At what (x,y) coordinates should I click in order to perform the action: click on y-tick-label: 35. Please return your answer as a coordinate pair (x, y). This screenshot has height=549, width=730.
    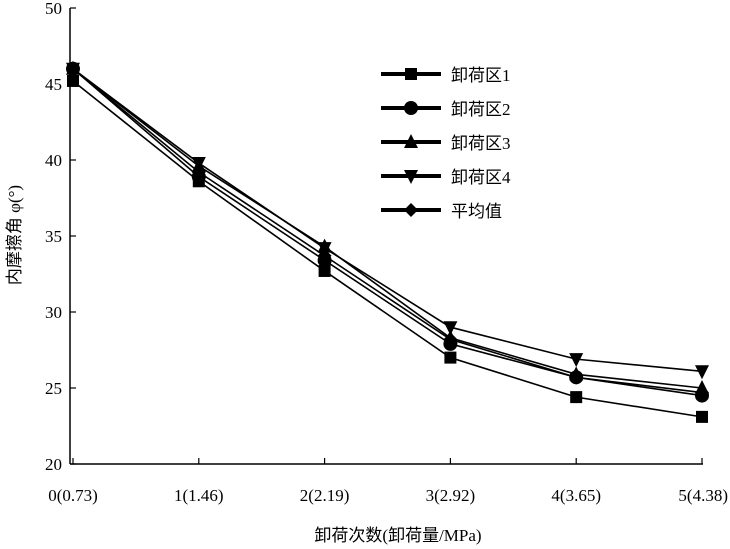
    Looking at the image, I should click on (53, 236).